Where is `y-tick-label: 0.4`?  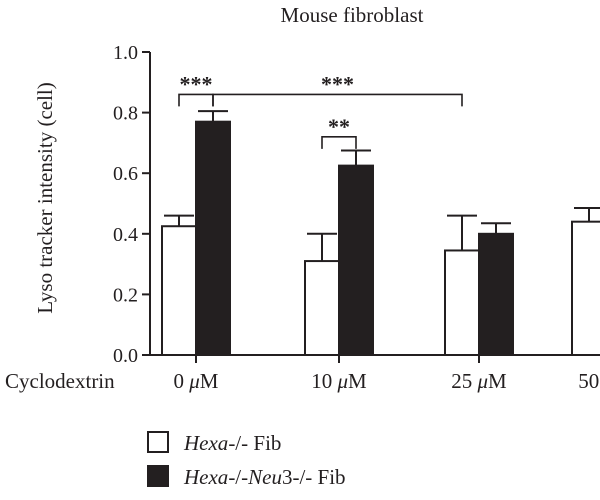 y-tick-label: 0.4 is located at coordinates (125, 235).